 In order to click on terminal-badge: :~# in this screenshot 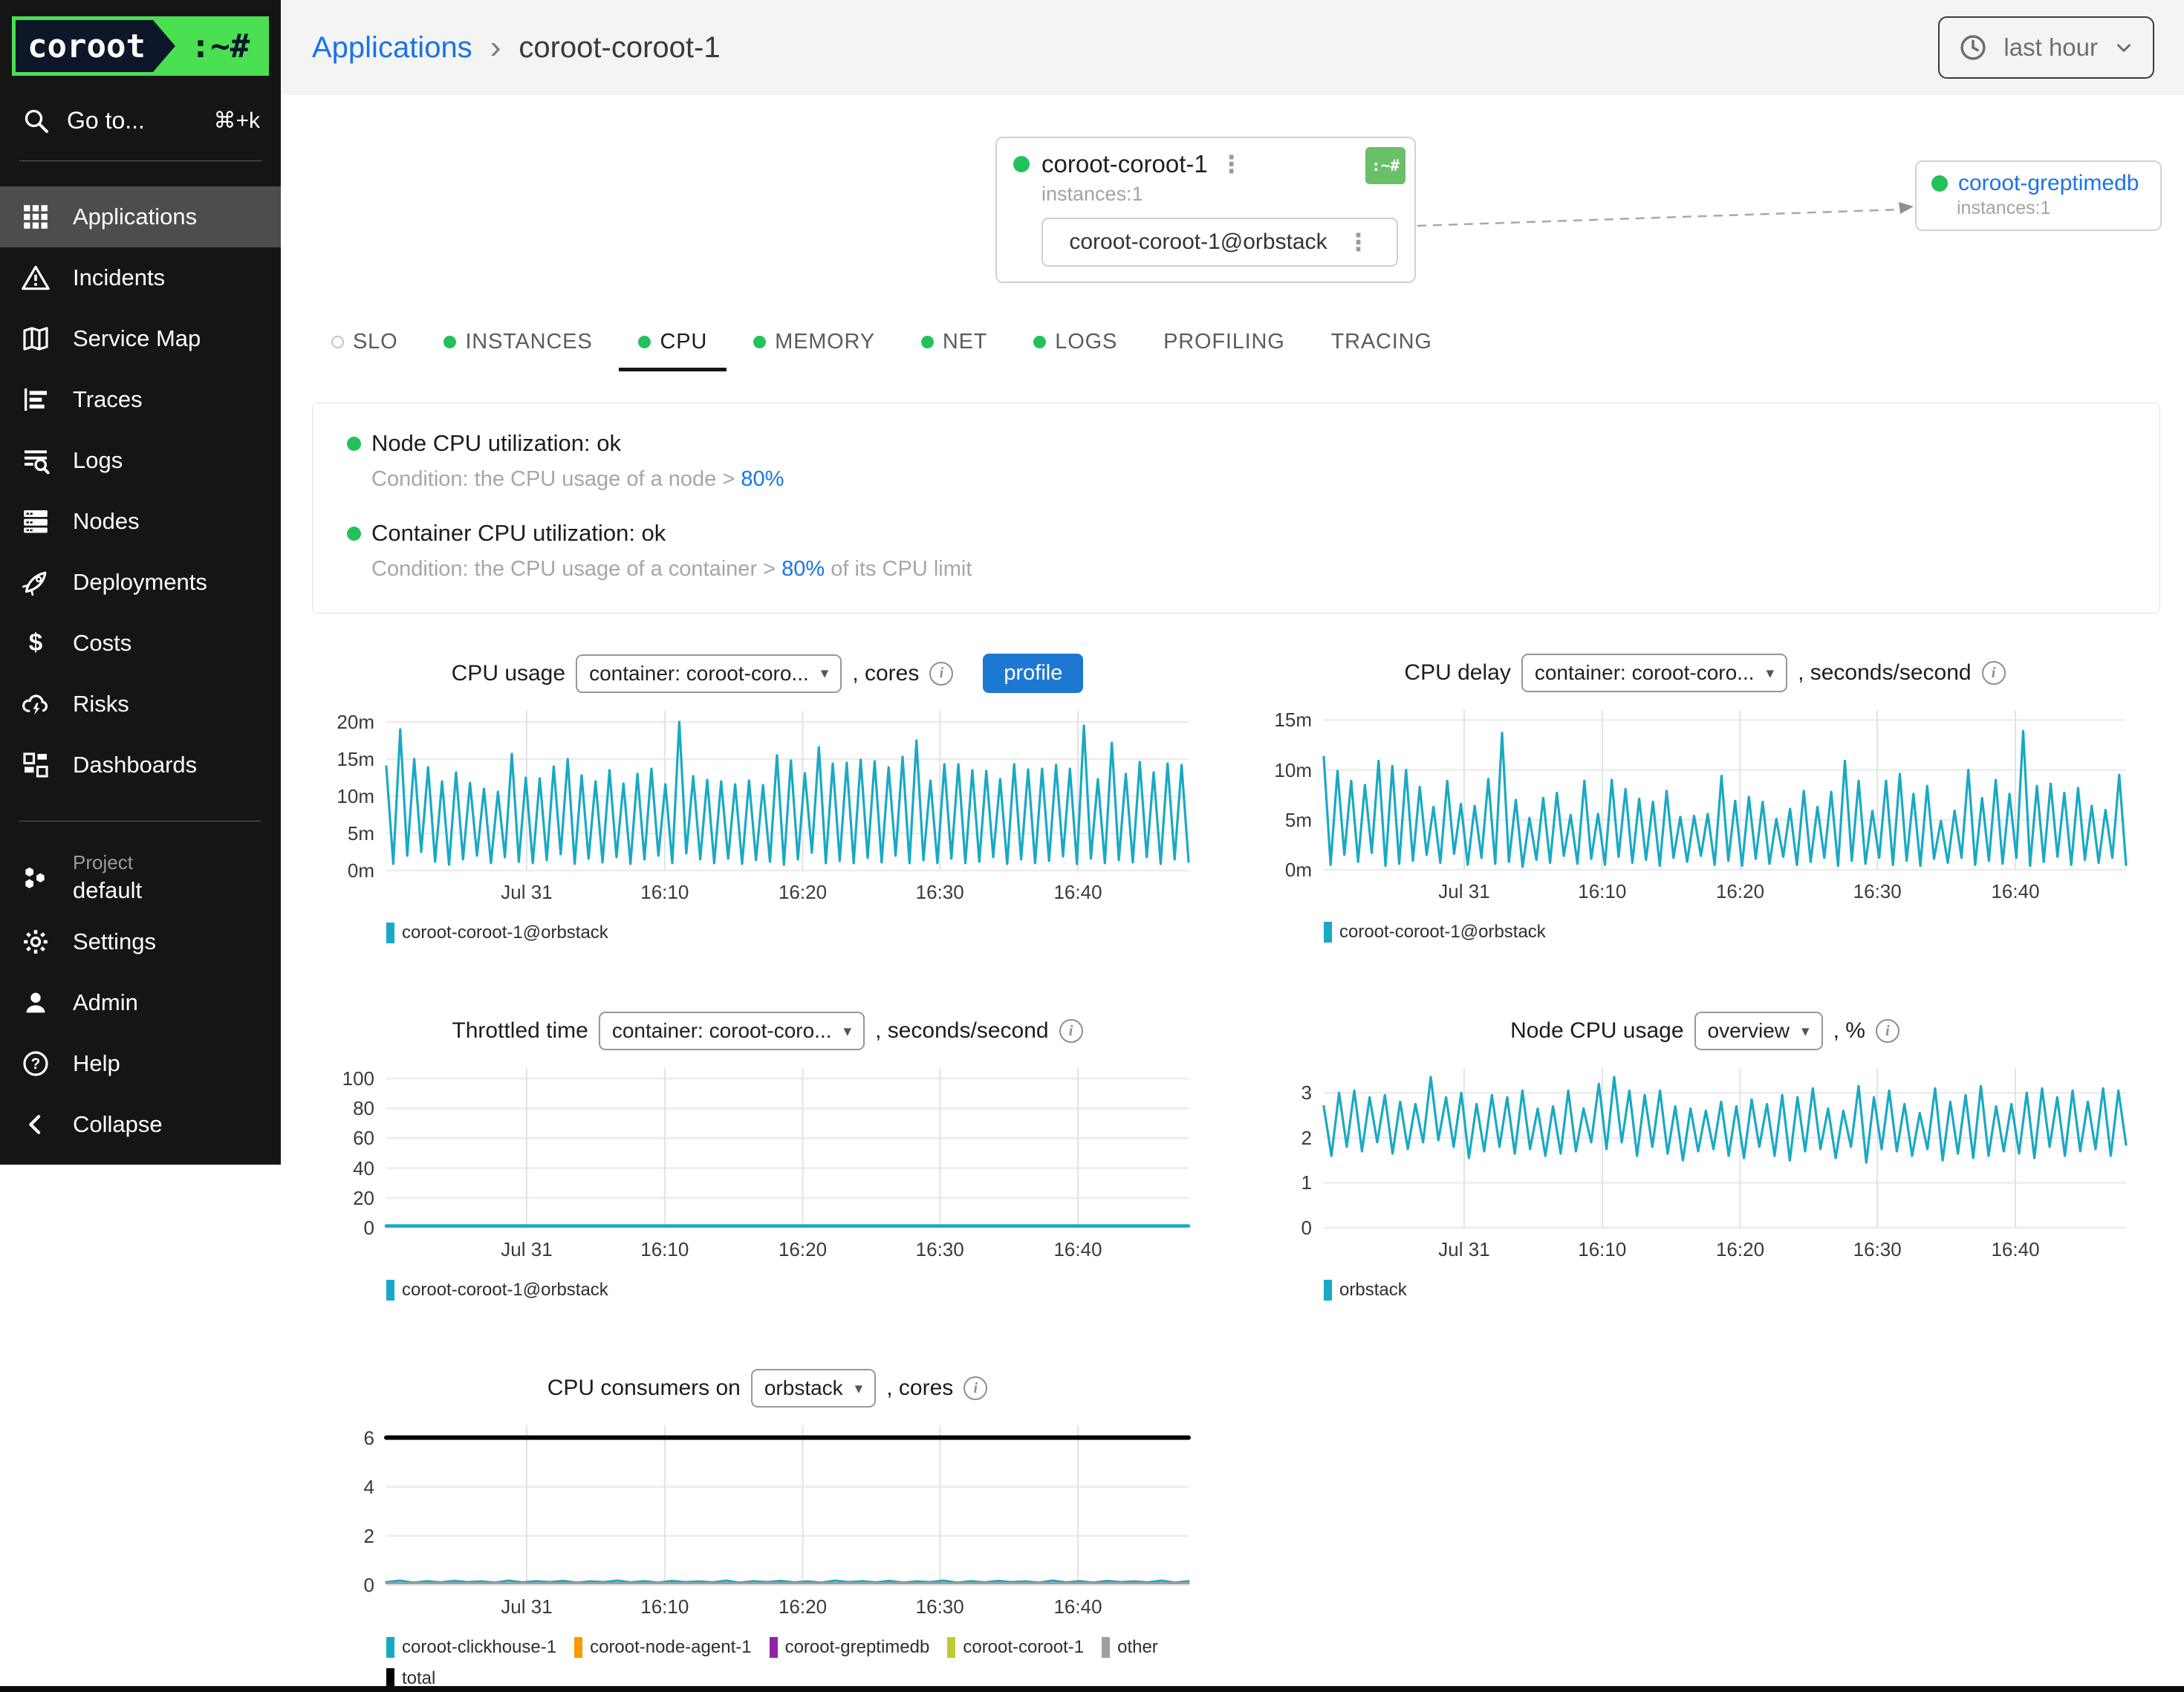, I will do `click(1385, 165)`.